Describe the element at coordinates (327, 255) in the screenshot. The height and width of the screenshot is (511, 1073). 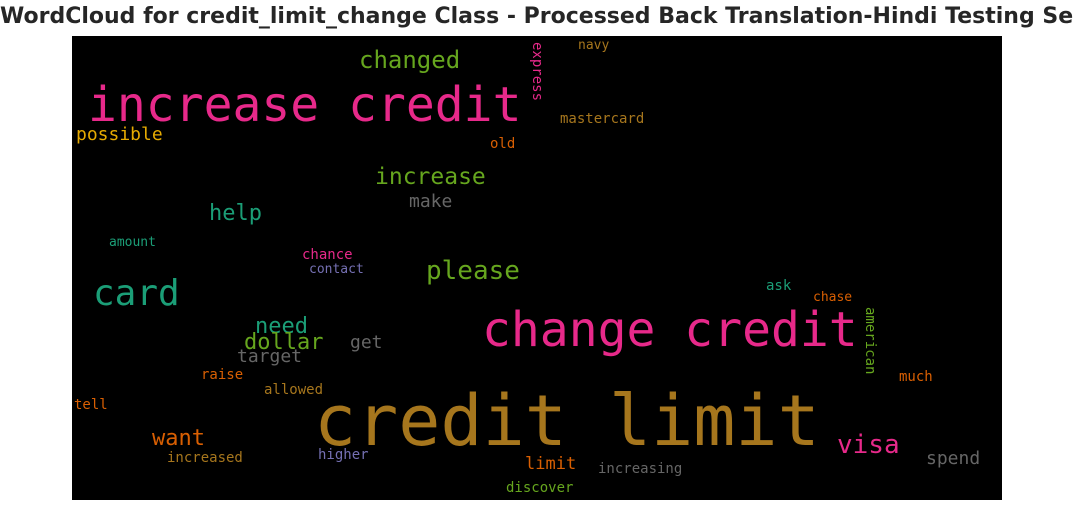
I see `word-chance: chance` at that location.